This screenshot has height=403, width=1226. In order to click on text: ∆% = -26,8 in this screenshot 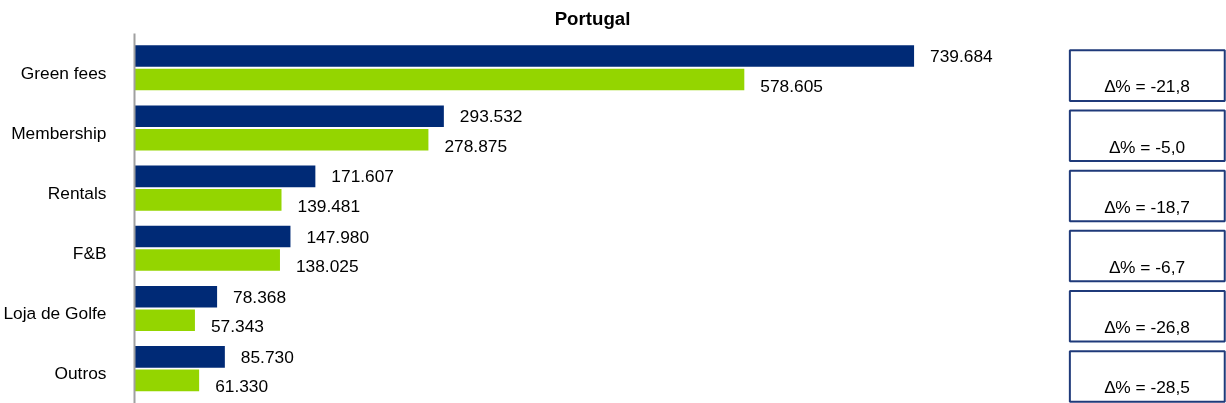, I will do `click(1147, 327)`.